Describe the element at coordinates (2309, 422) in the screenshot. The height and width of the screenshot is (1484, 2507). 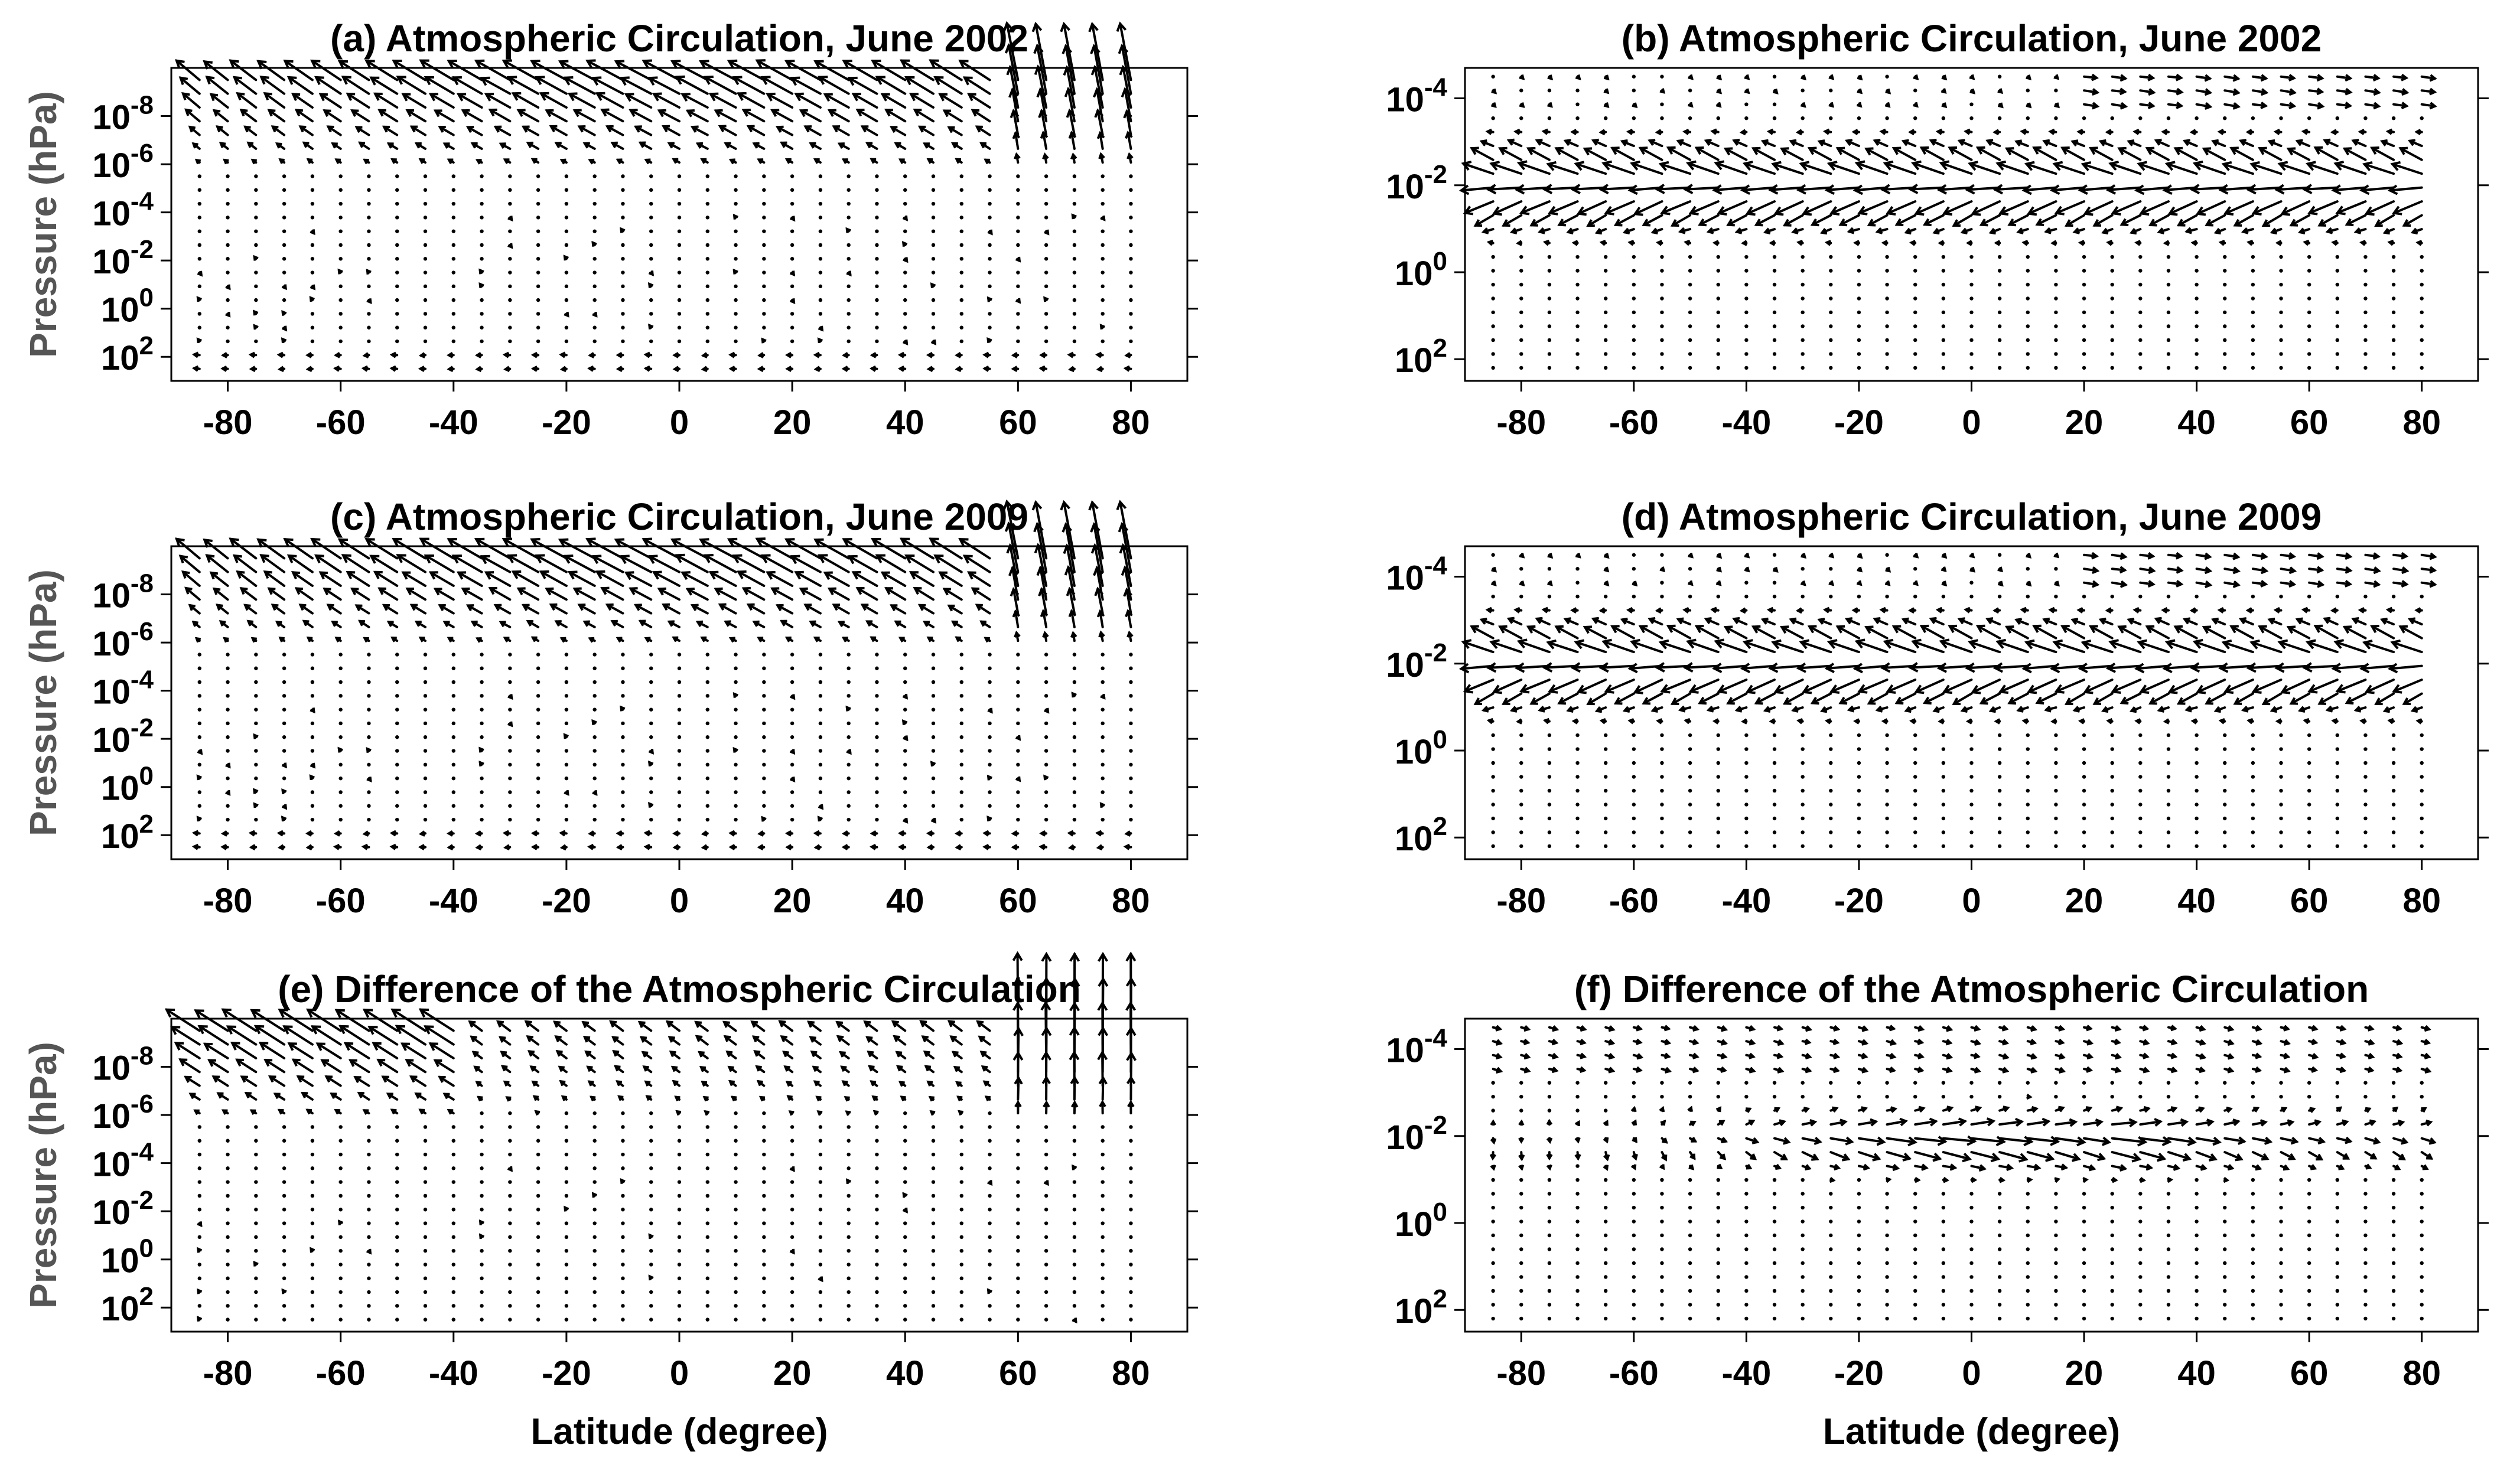
I see `x-tick-label: 60` at that location.